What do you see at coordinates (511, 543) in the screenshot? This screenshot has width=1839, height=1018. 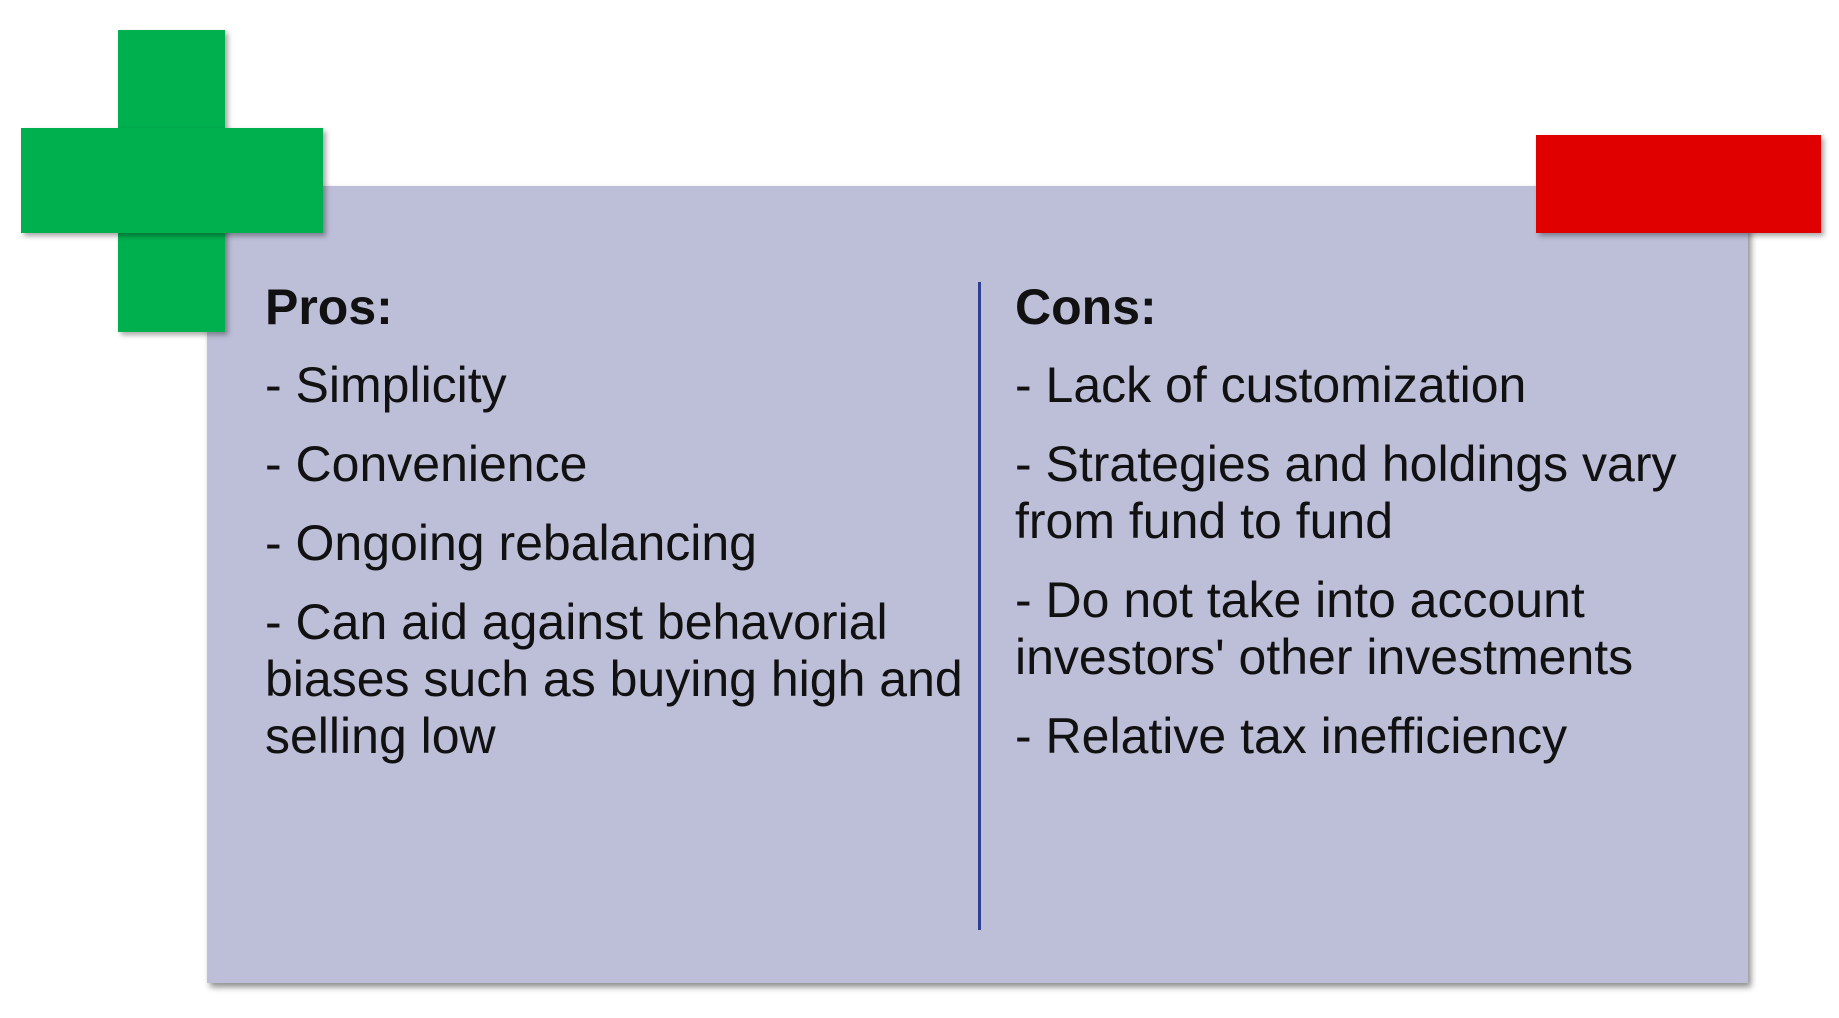 I see `pros-item: - Ongoing rebalancing` at bounding box center [511, 543].